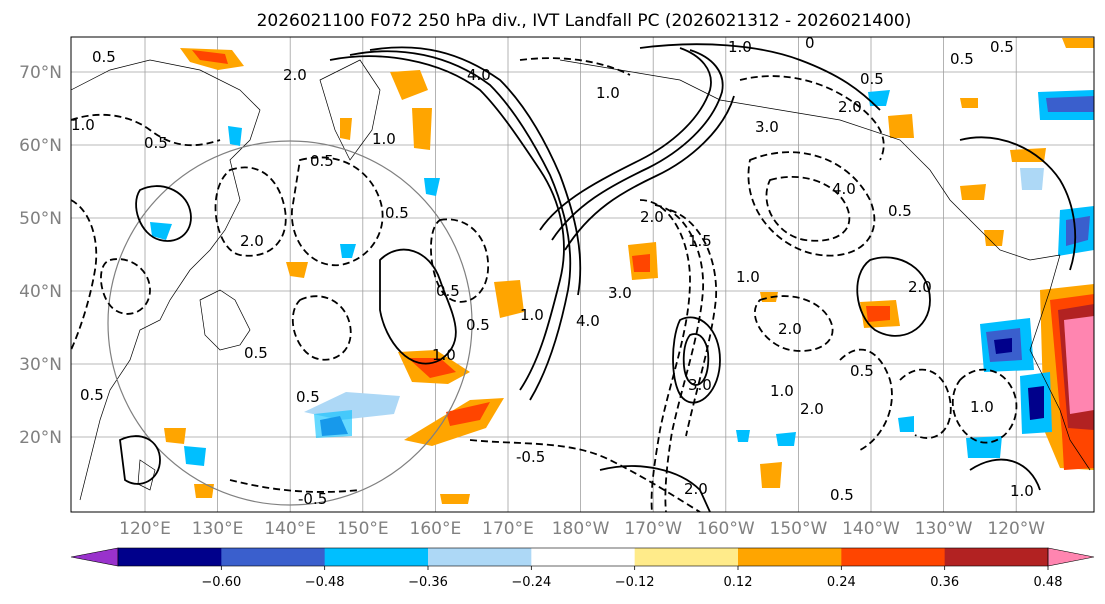  I want to click on colorbar-tick-label: −0.60, so click(221, 582).